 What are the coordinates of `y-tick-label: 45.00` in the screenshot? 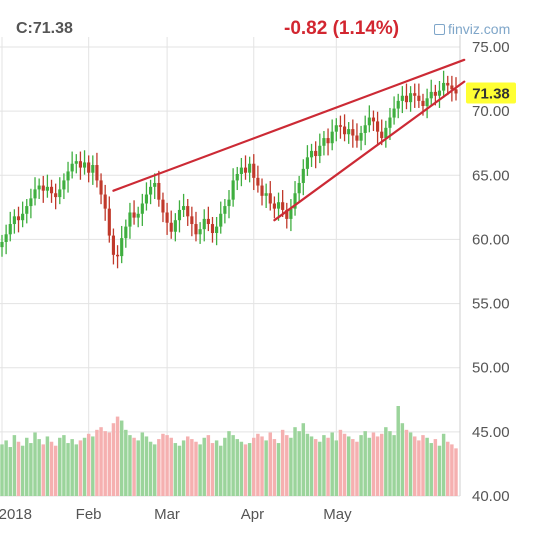 It's located at (491, 432).